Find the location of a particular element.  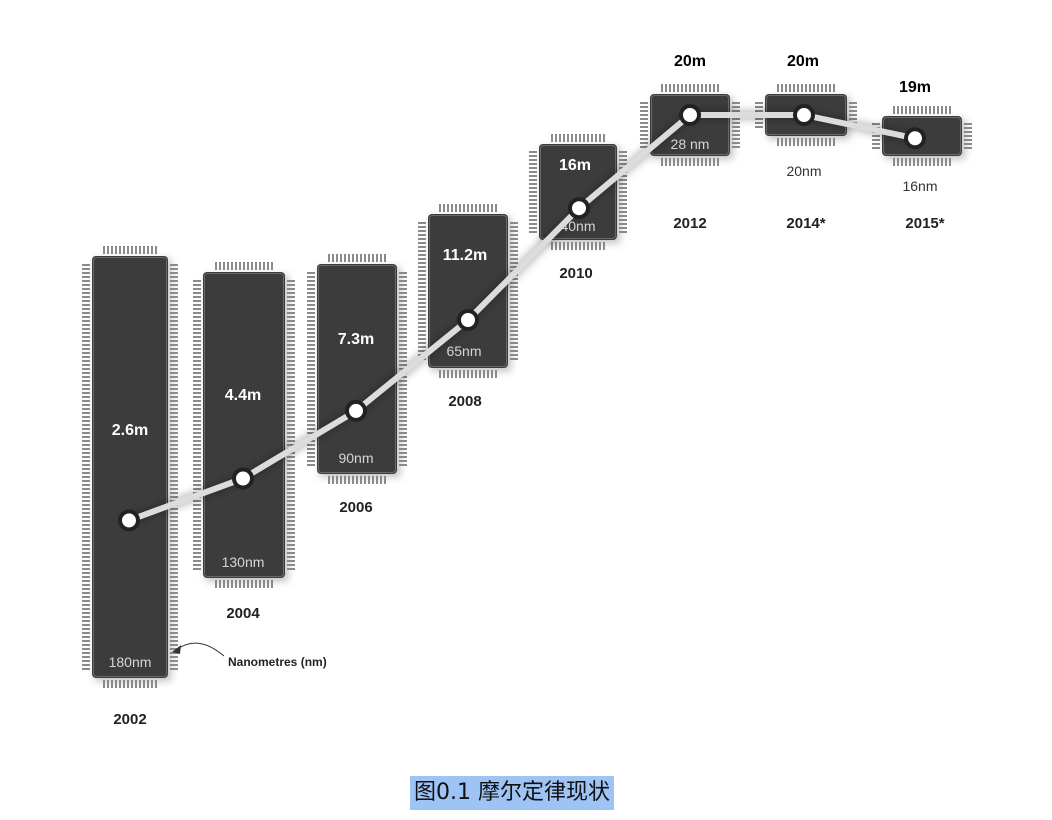

figure-caption: 图0.1 摩尔定律现状 is located at coordinates (512, 793).